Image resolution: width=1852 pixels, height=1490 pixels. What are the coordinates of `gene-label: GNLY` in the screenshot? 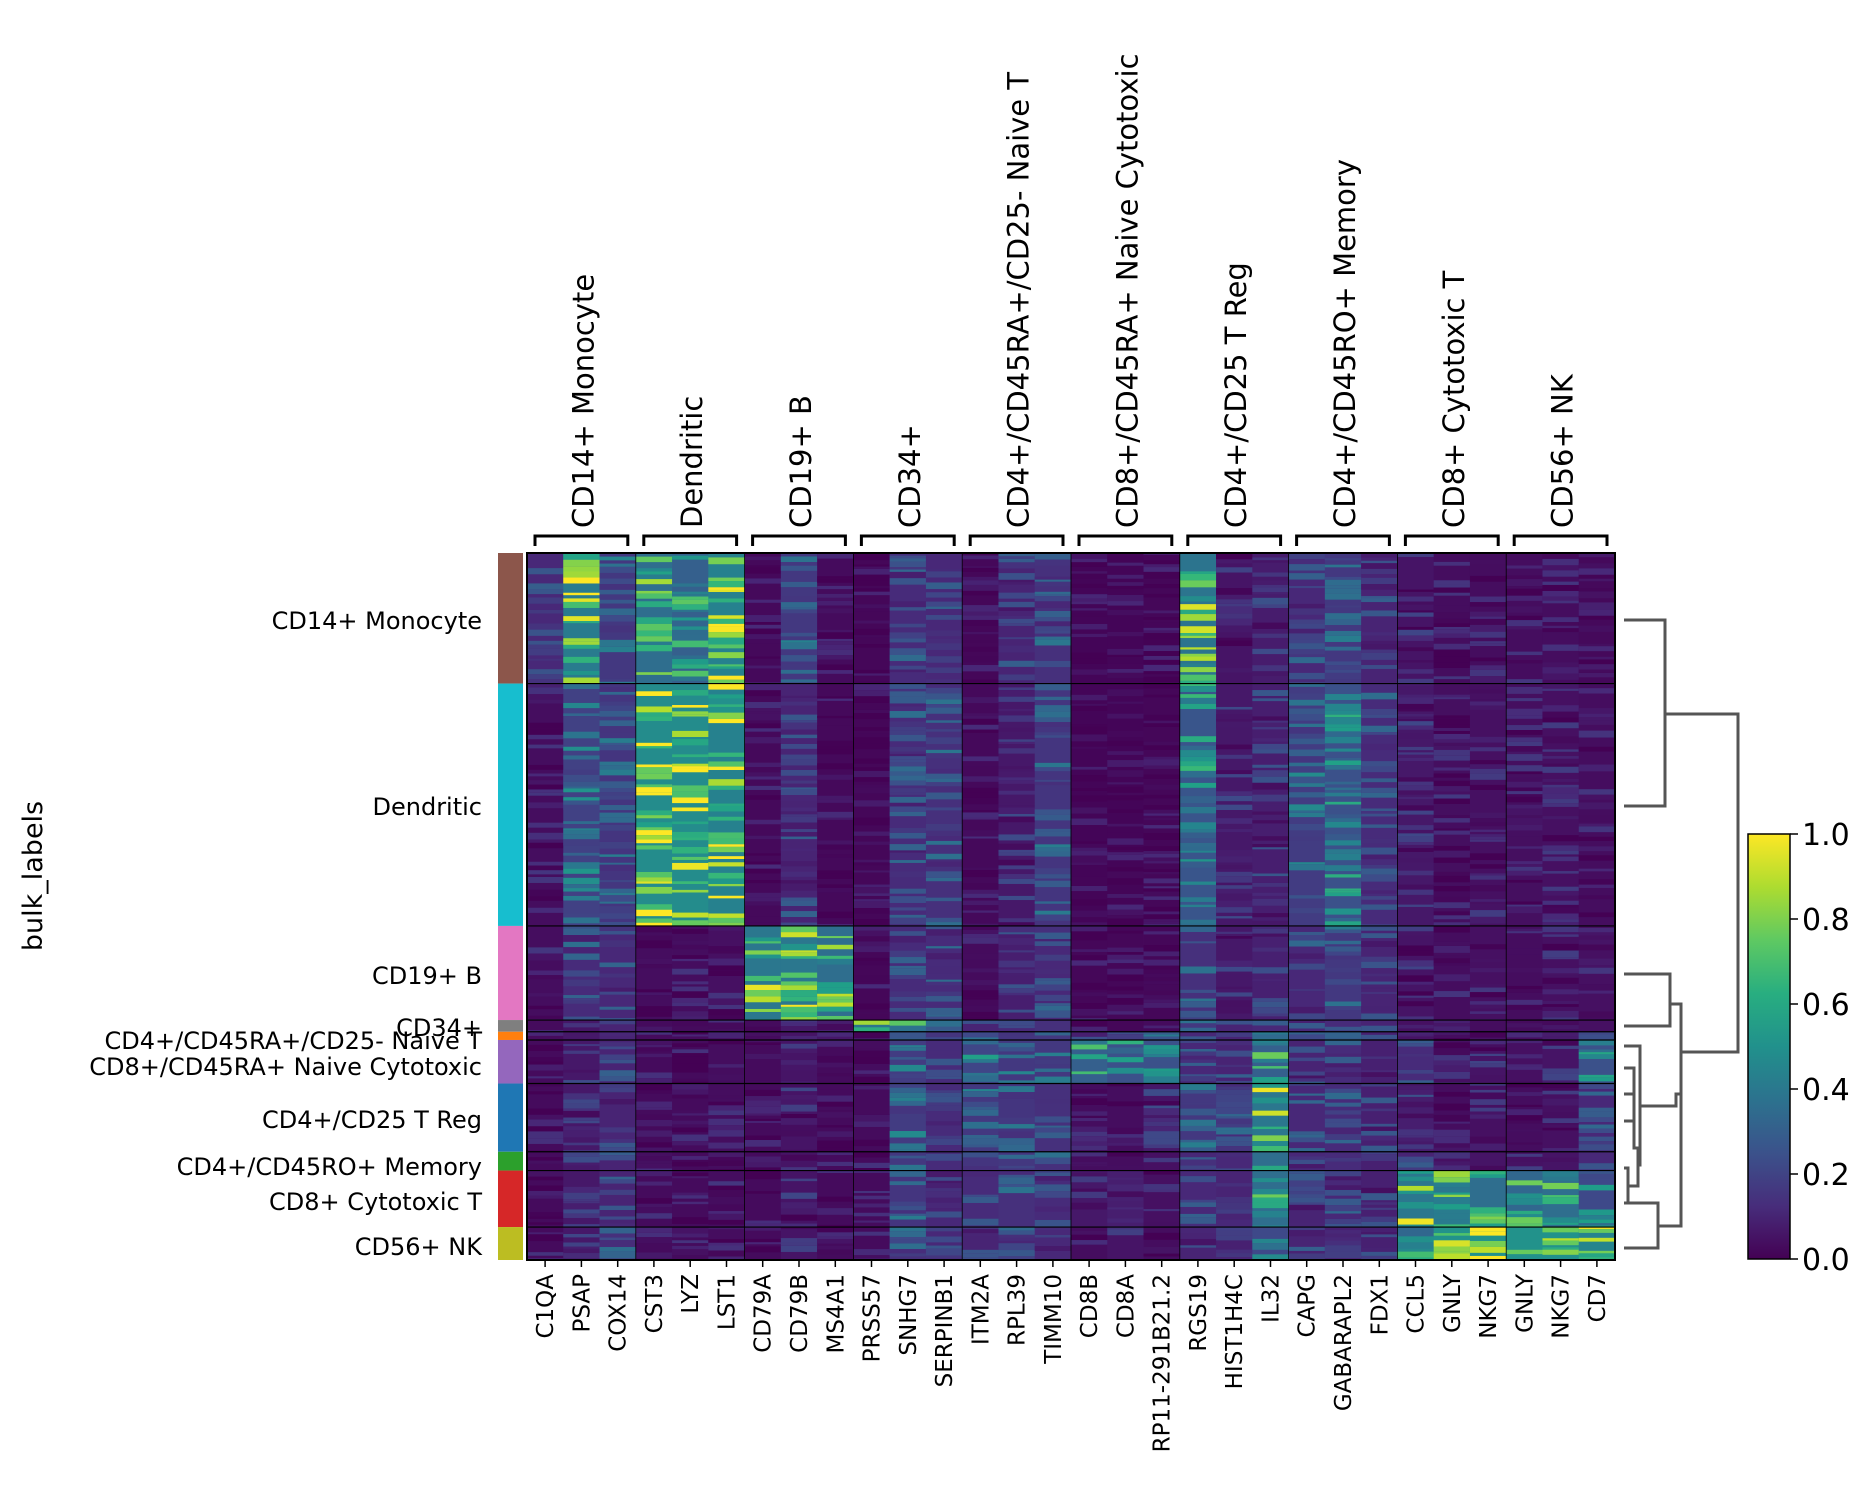 It's located at (1453, 1303).